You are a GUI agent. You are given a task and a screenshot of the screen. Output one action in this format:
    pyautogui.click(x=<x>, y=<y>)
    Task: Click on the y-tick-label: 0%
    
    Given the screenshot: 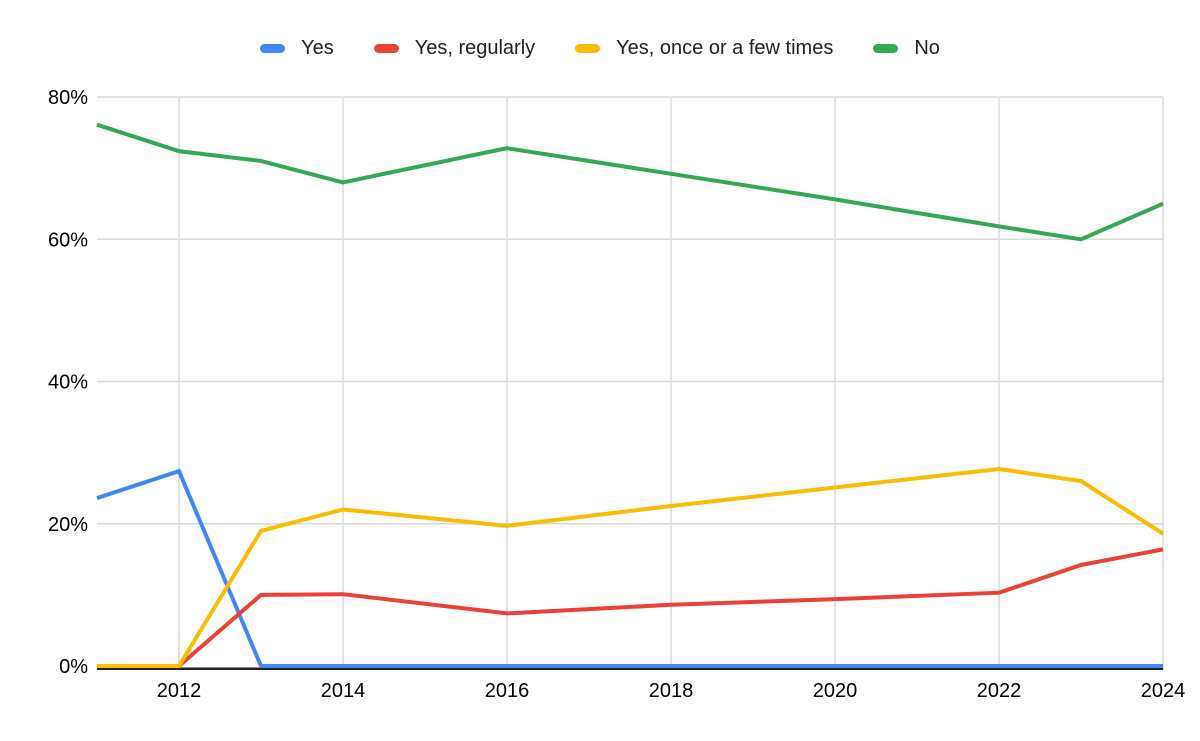 What is the action you would take?
    pyautogui.click(x=73, y=667)
    